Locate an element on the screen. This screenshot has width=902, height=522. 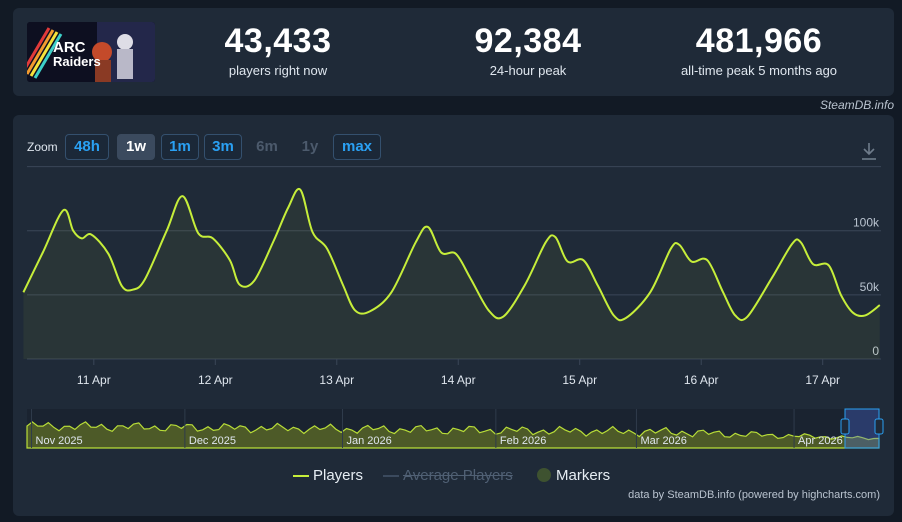
navigator-month-label: Mar 2026 is located at coordinates (663, 441).